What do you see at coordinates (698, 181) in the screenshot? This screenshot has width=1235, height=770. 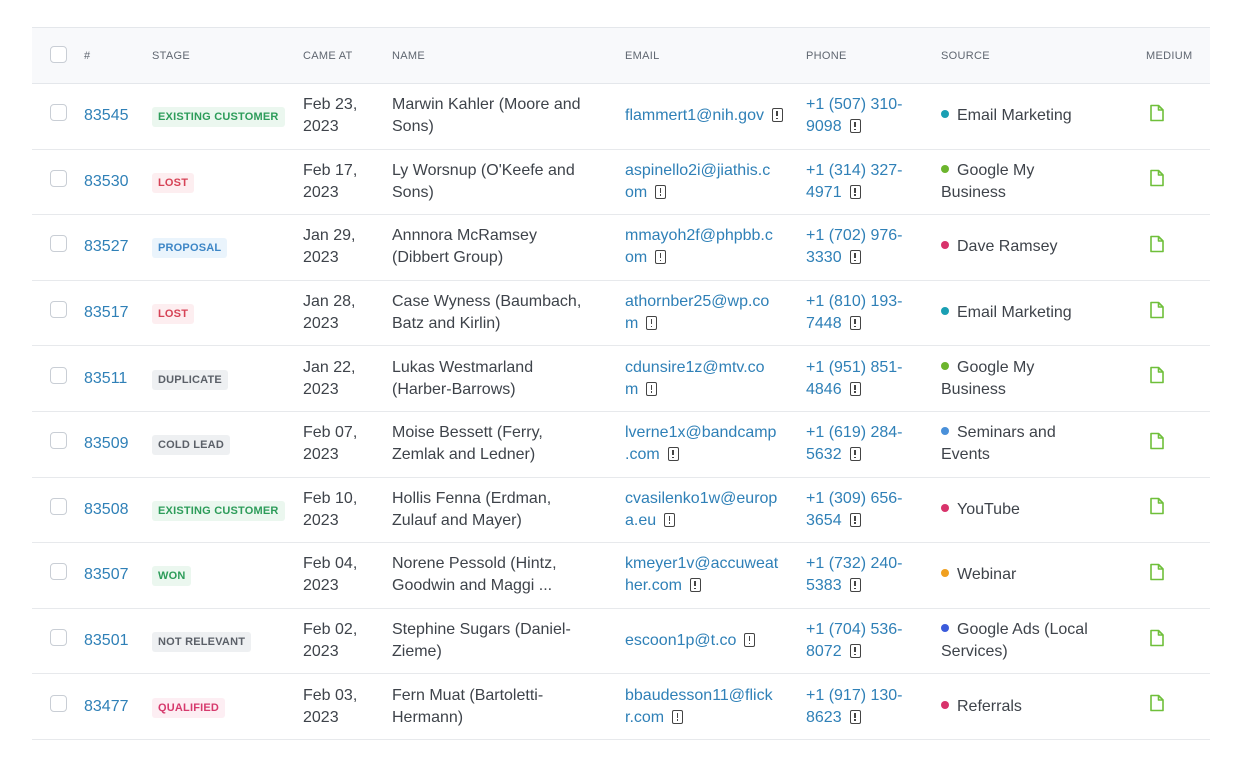 I see `email-link: aspinello2i@jiathis.c om` at bounding box center [698, 181].